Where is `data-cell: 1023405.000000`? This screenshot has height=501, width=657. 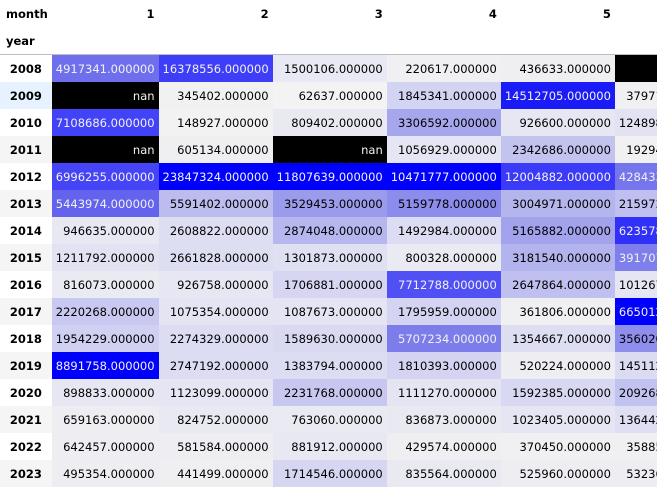 data-cell: 1023405.000000 is located at coordinates (557, 419).